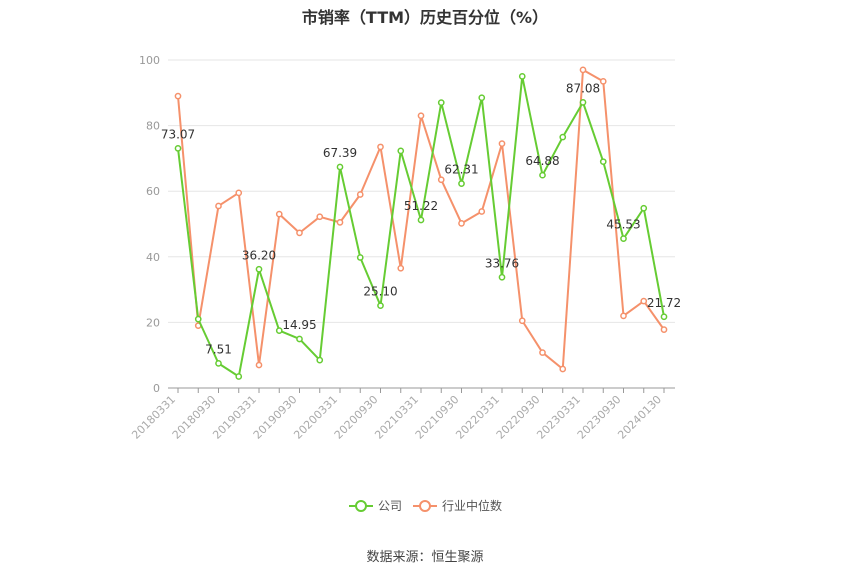 The width and height of the screenshot is (850, 575). What do you see at coordinates (361, 506) in the screenshot?
I see `legend-company-marker` at bounding box center [361, 506].